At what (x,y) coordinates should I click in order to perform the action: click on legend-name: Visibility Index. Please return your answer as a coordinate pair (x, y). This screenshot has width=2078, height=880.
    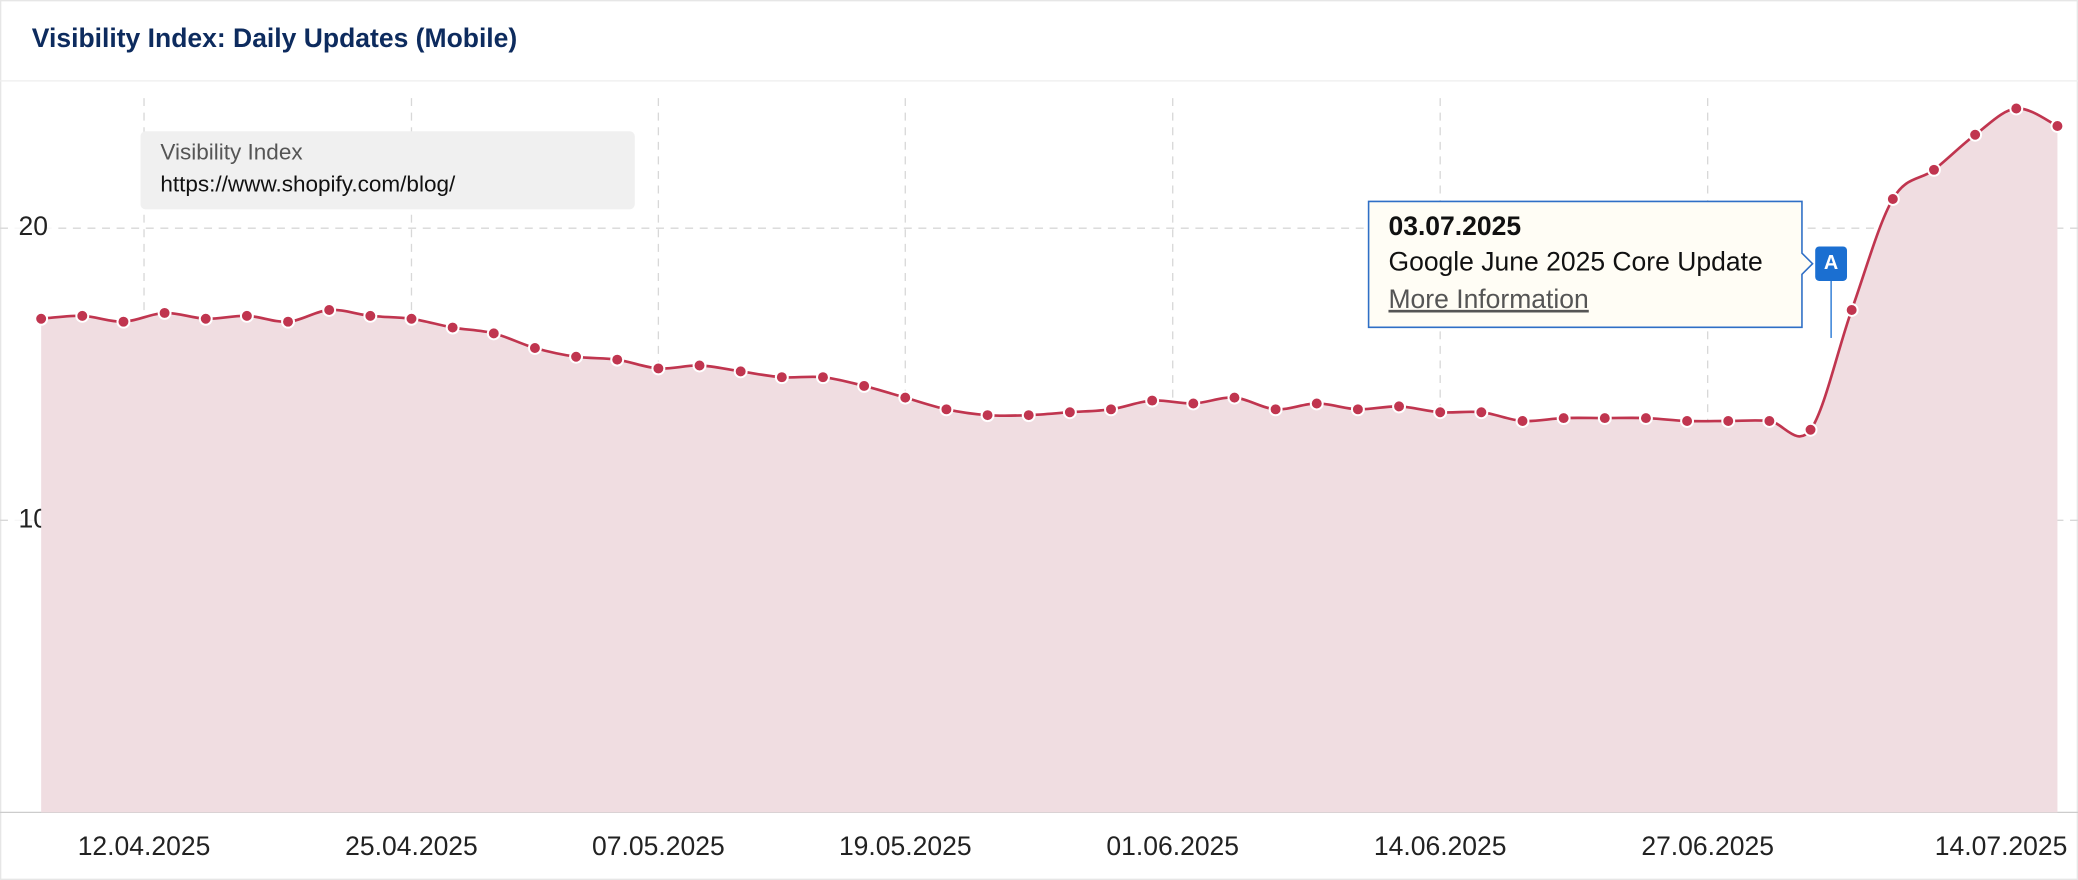
    Looking at the image, I should click on (231, 152).